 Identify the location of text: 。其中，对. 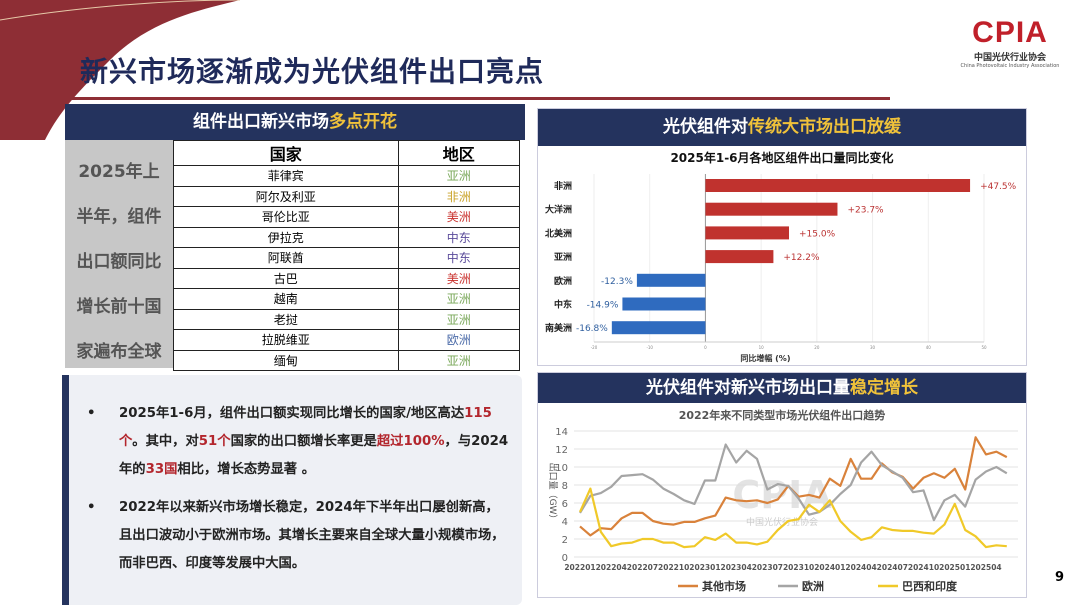
(165, 441).